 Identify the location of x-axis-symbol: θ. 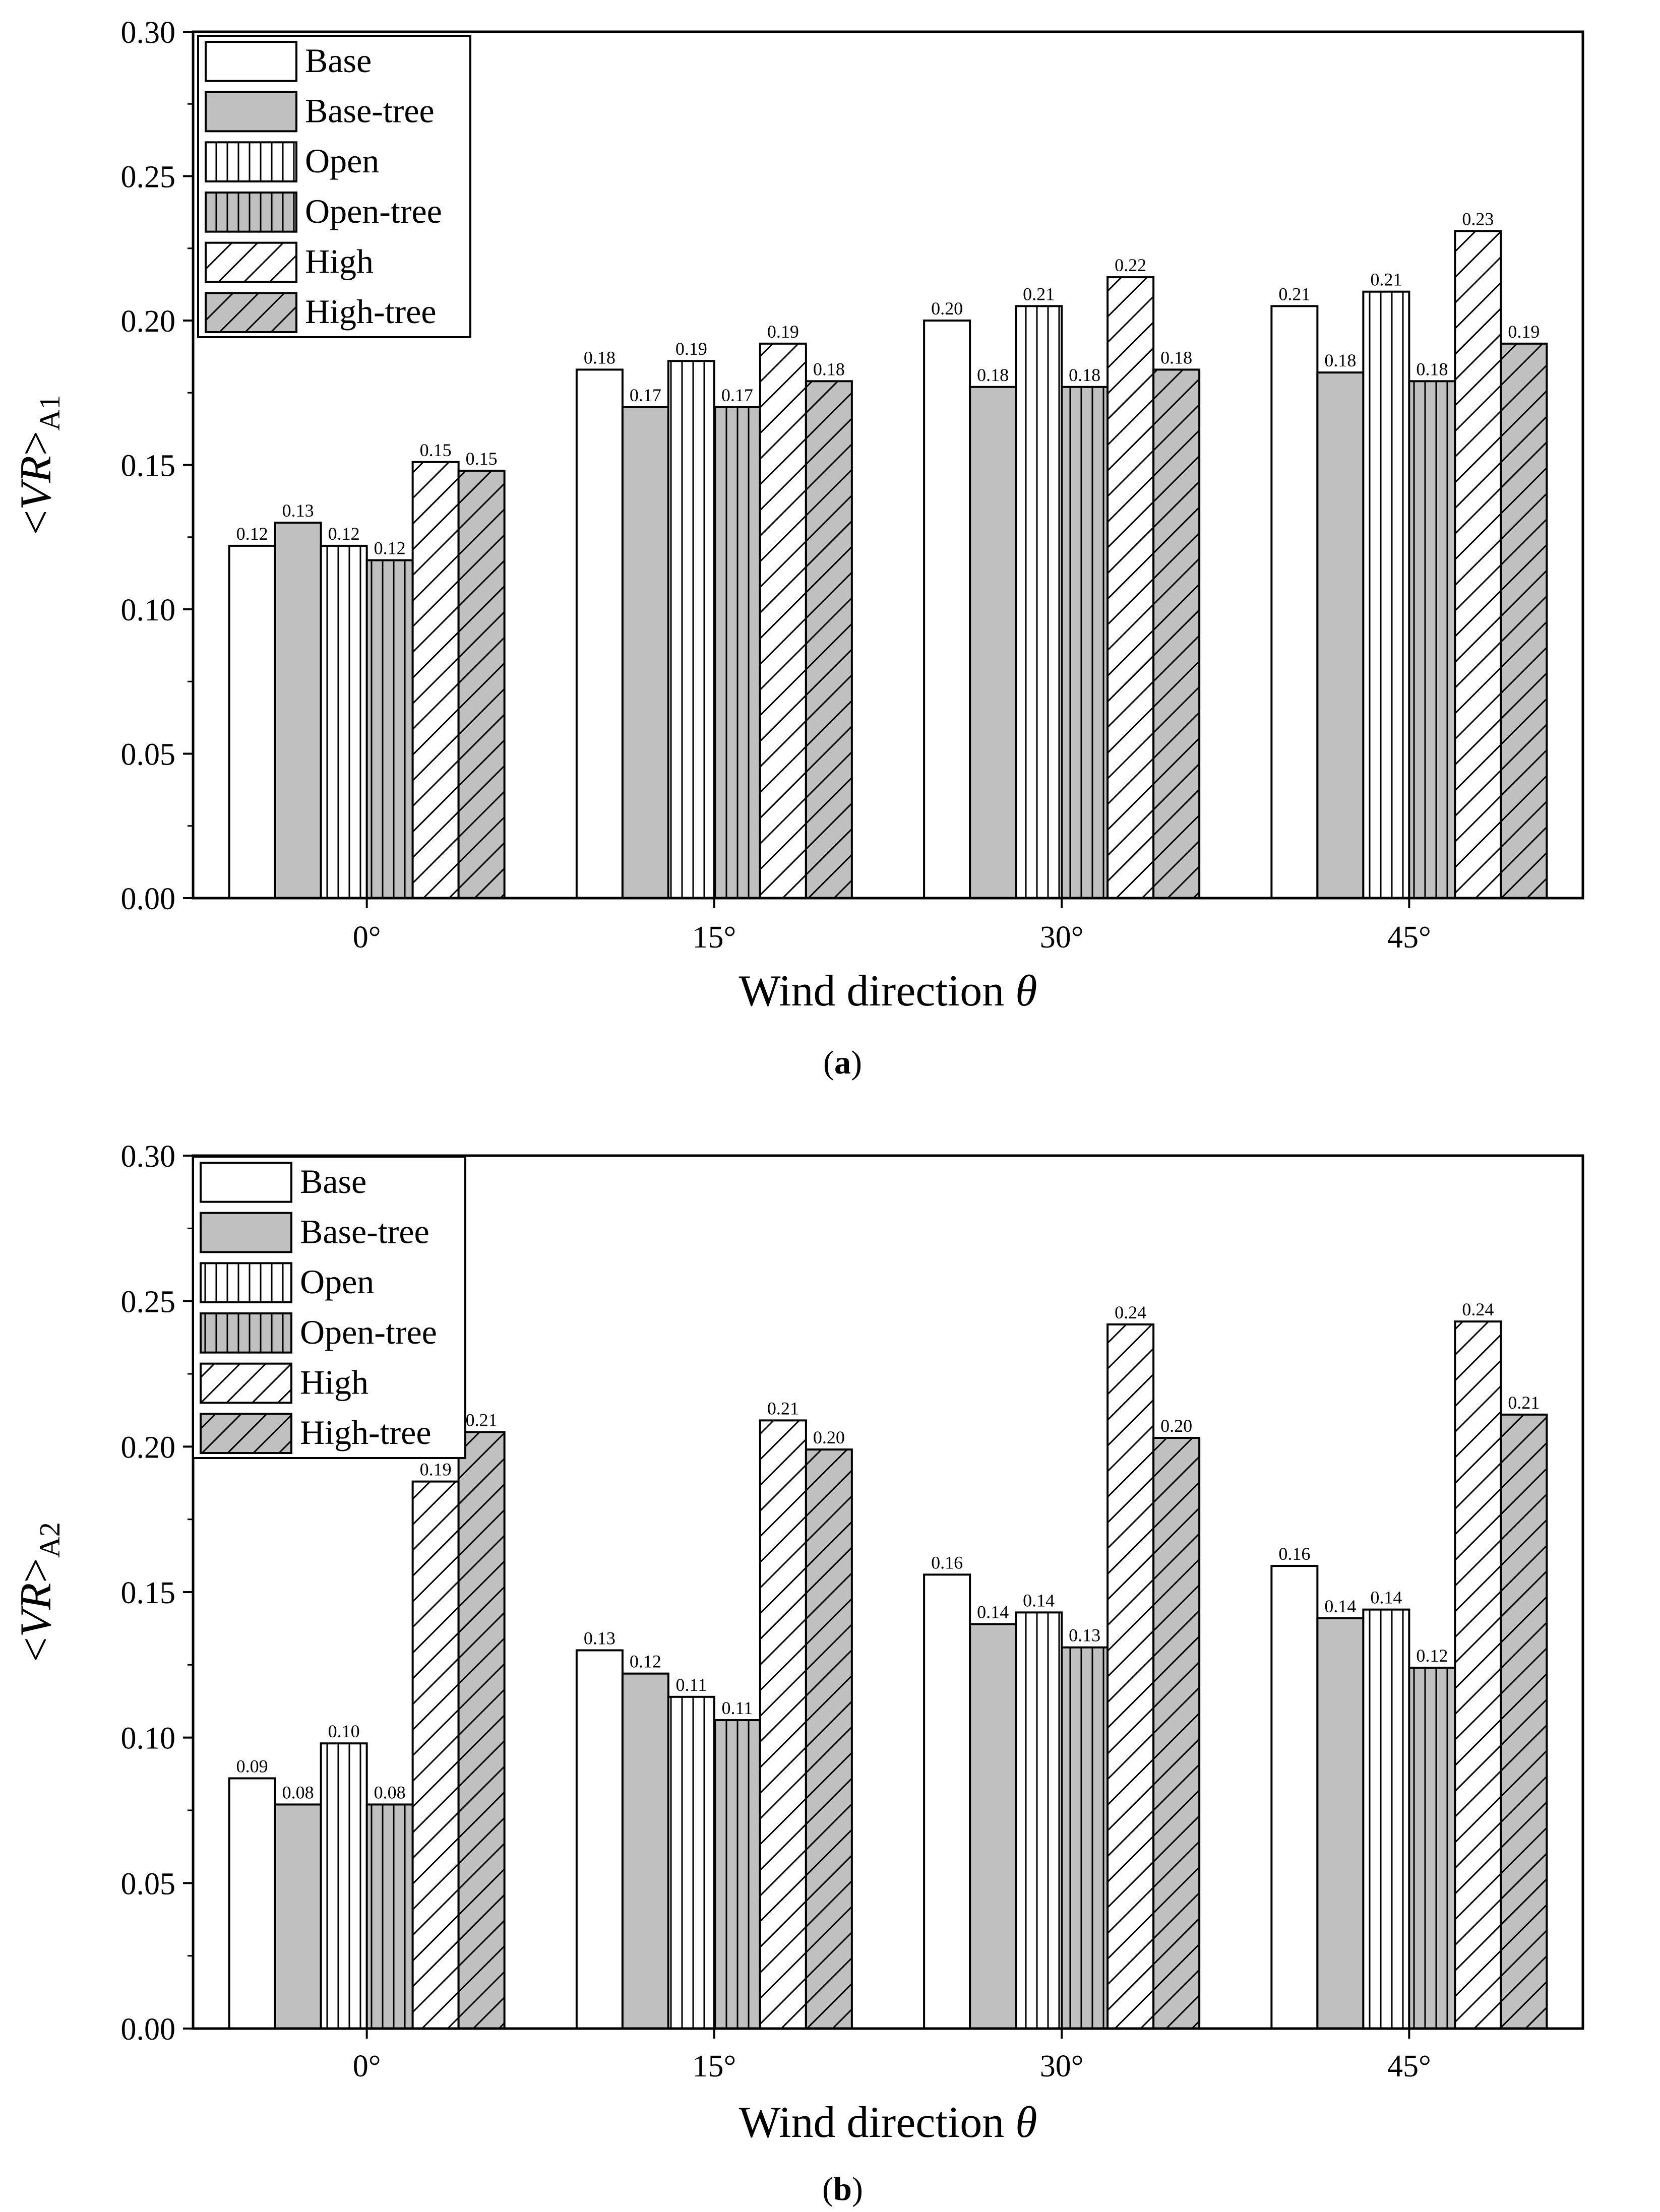
(1026, 991).